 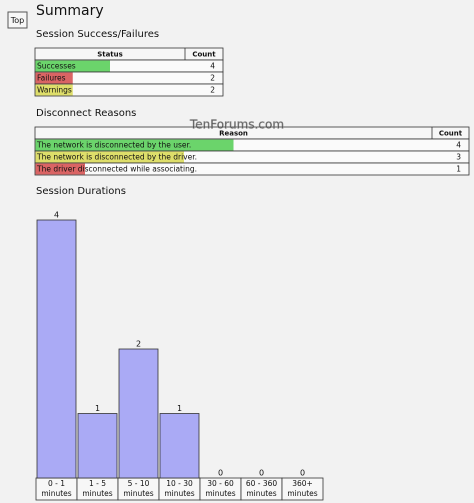 I want to click on section-title: Disconnect Reasons, so click(x=86, y=113).